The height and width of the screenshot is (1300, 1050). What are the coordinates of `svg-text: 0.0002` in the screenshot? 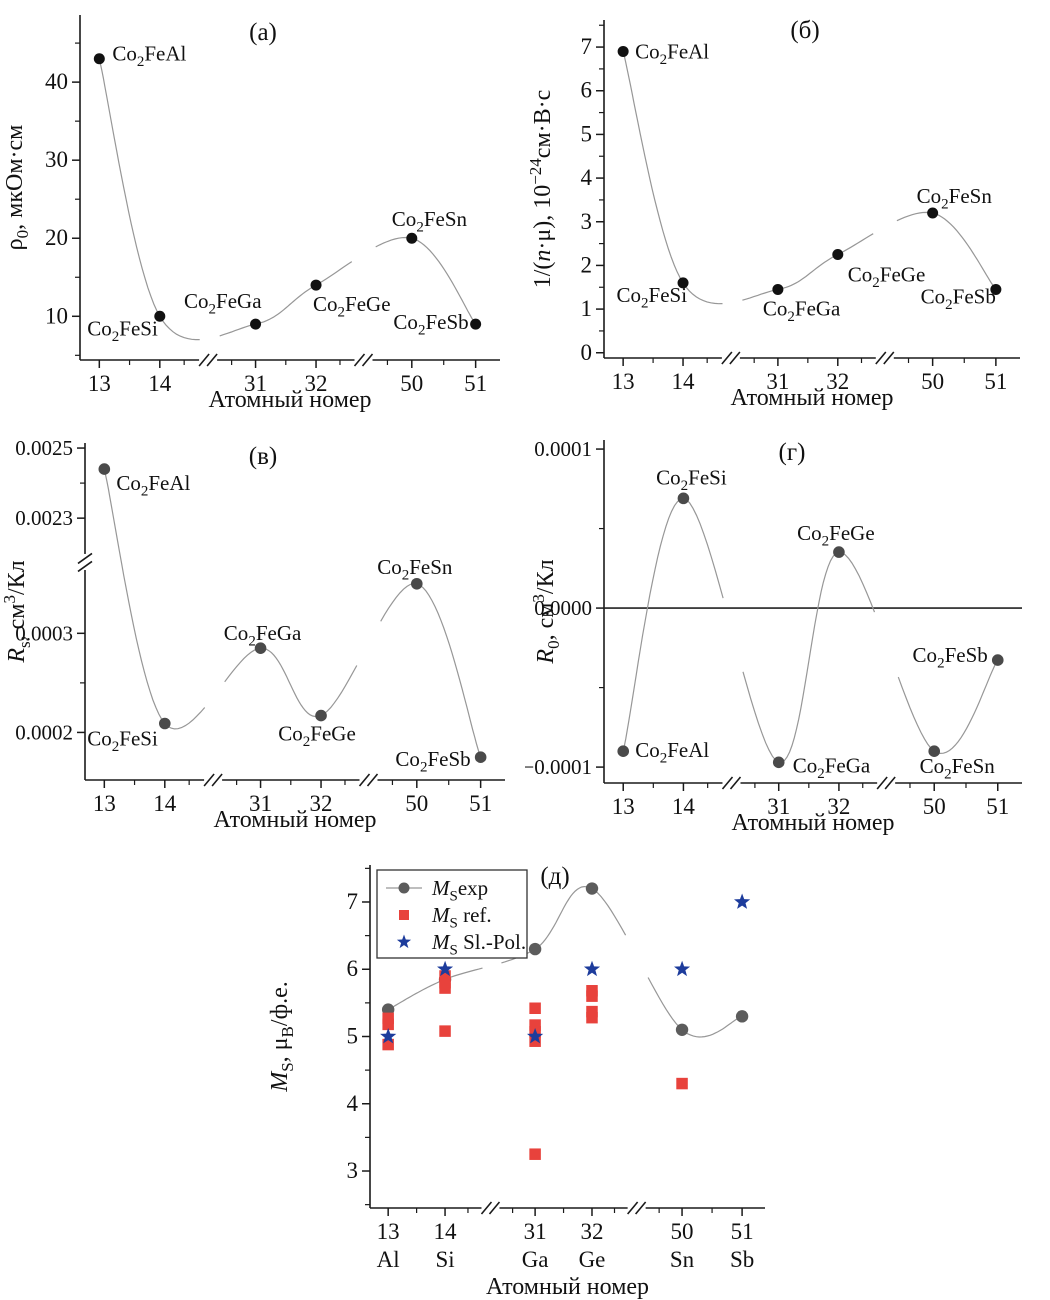 It's located at (44, 732).